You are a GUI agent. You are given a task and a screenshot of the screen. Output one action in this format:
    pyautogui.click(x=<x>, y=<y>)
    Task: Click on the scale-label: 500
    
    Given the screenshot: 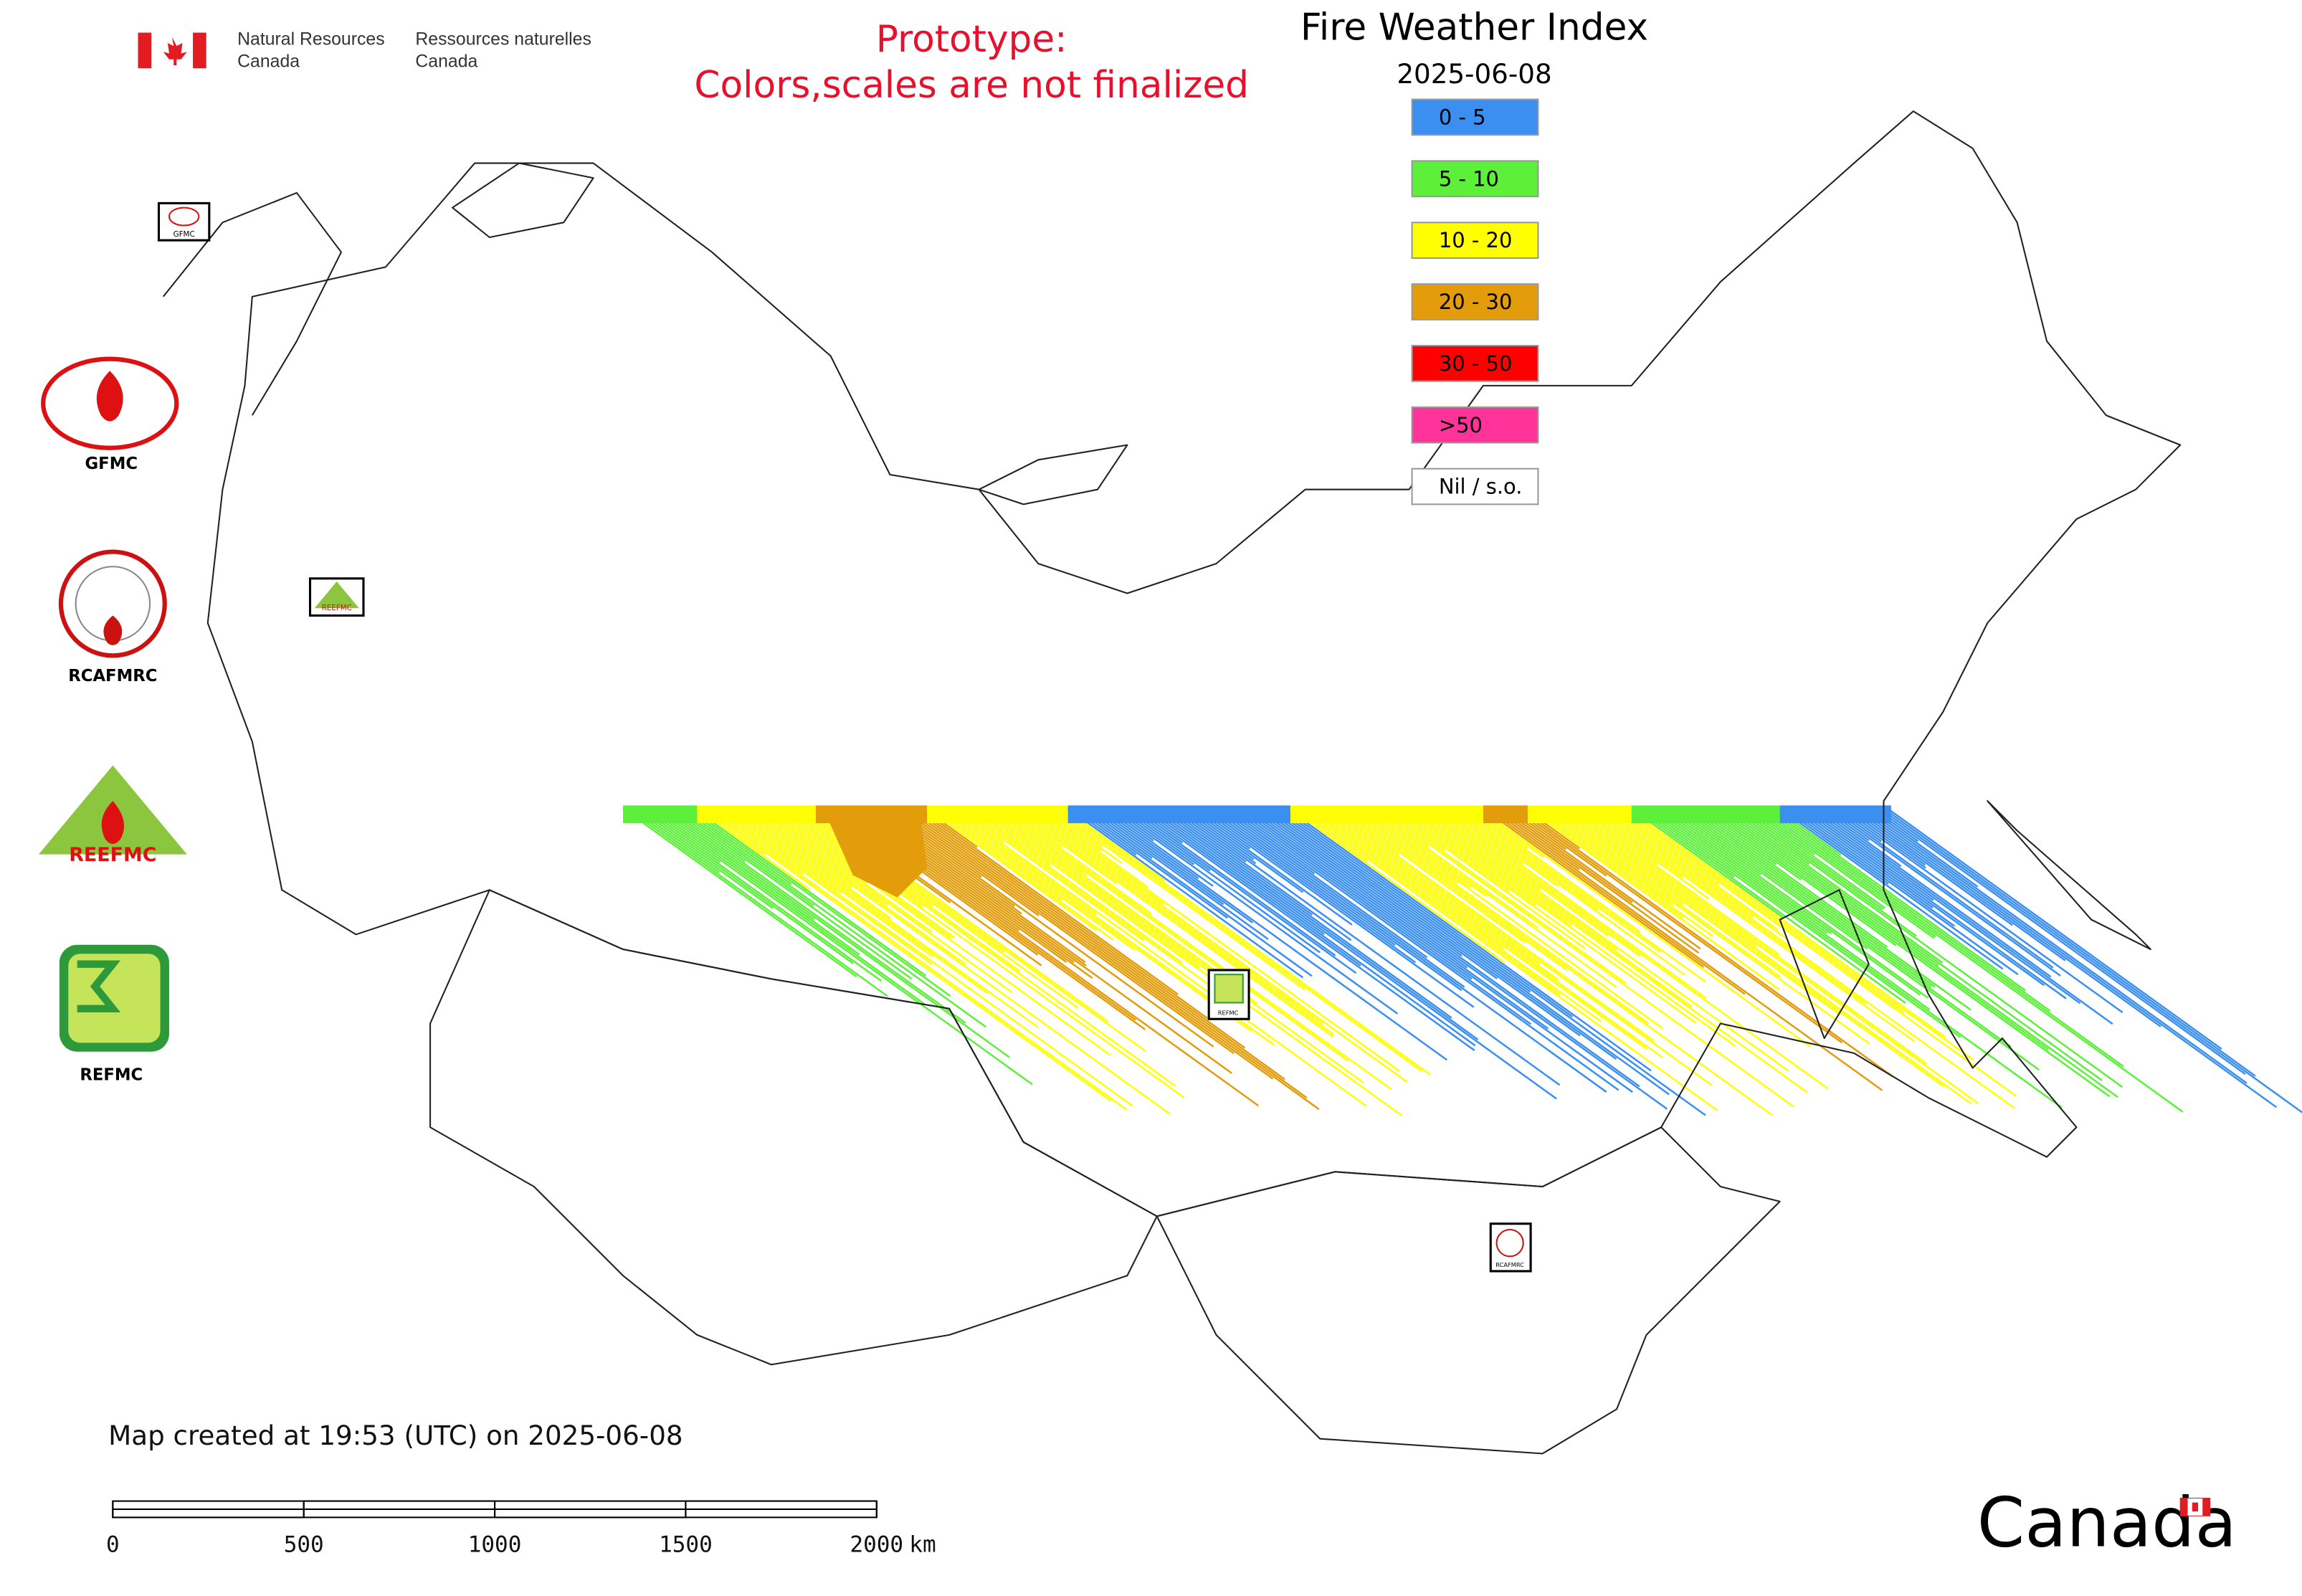 What is the action you would take?
    pyautogui.click(x=304, y=1545)
    